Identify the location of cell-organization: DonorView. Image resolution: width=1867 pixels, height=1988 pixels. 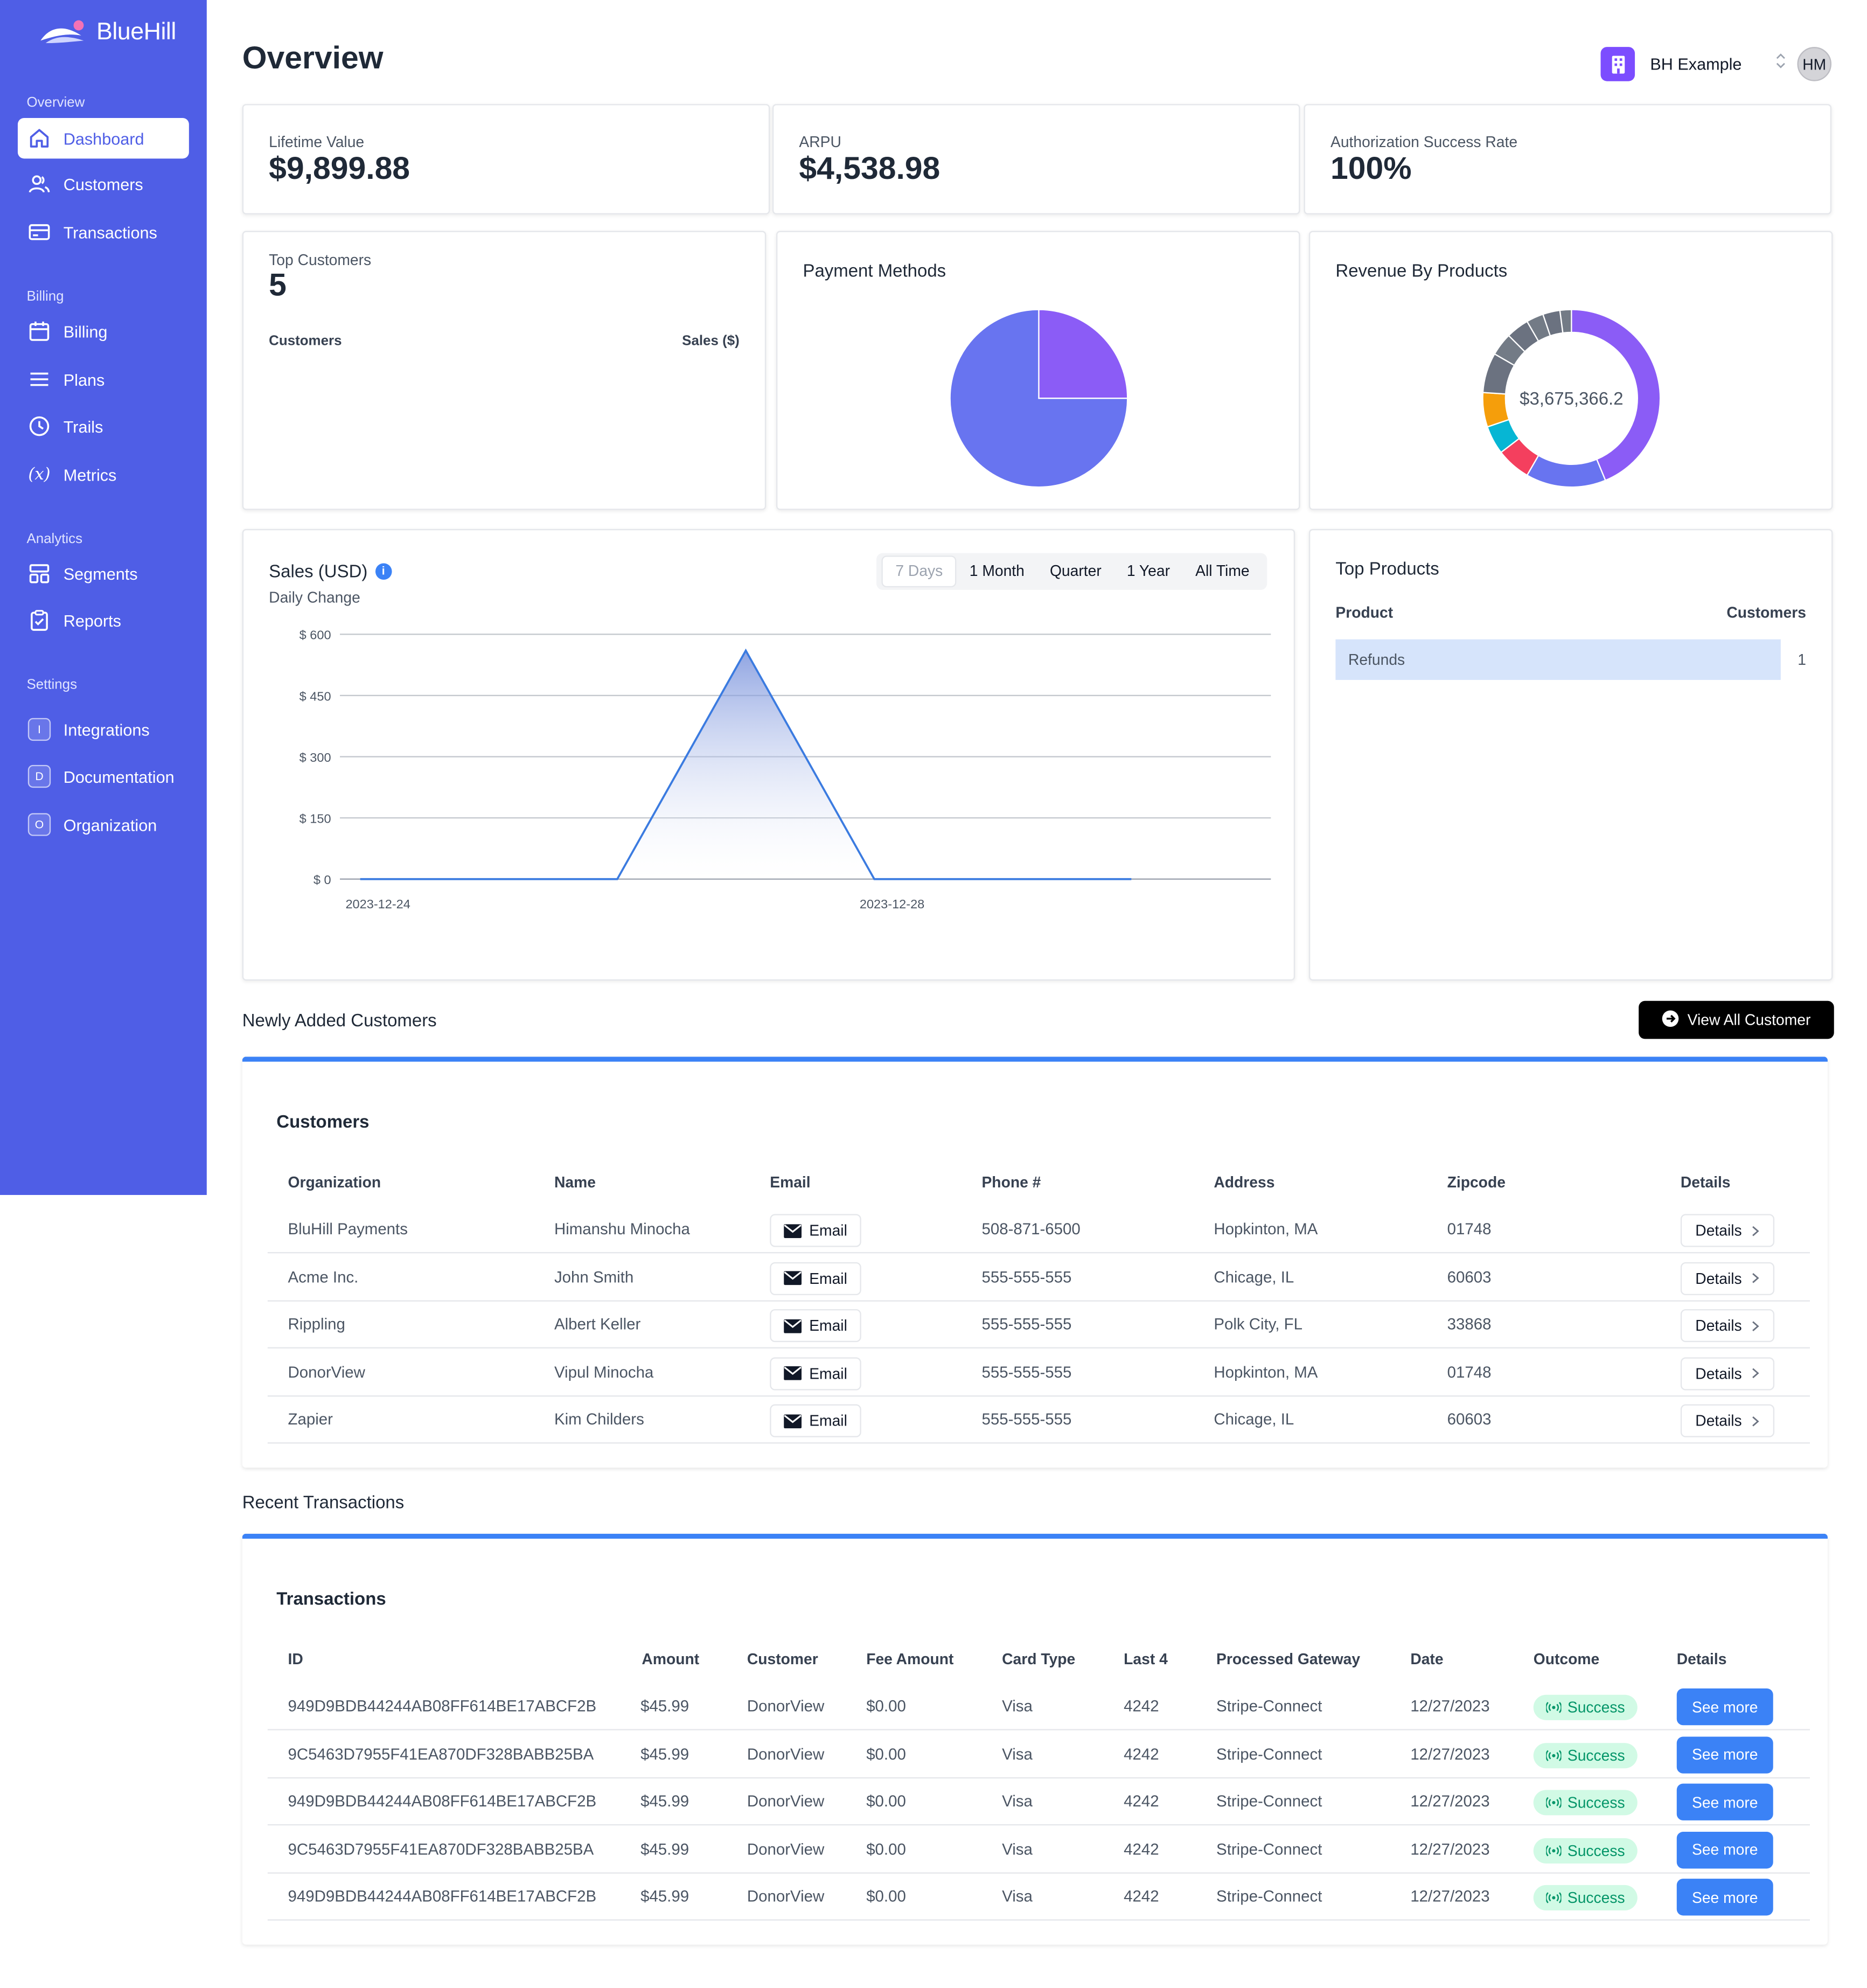
(327, 1372).